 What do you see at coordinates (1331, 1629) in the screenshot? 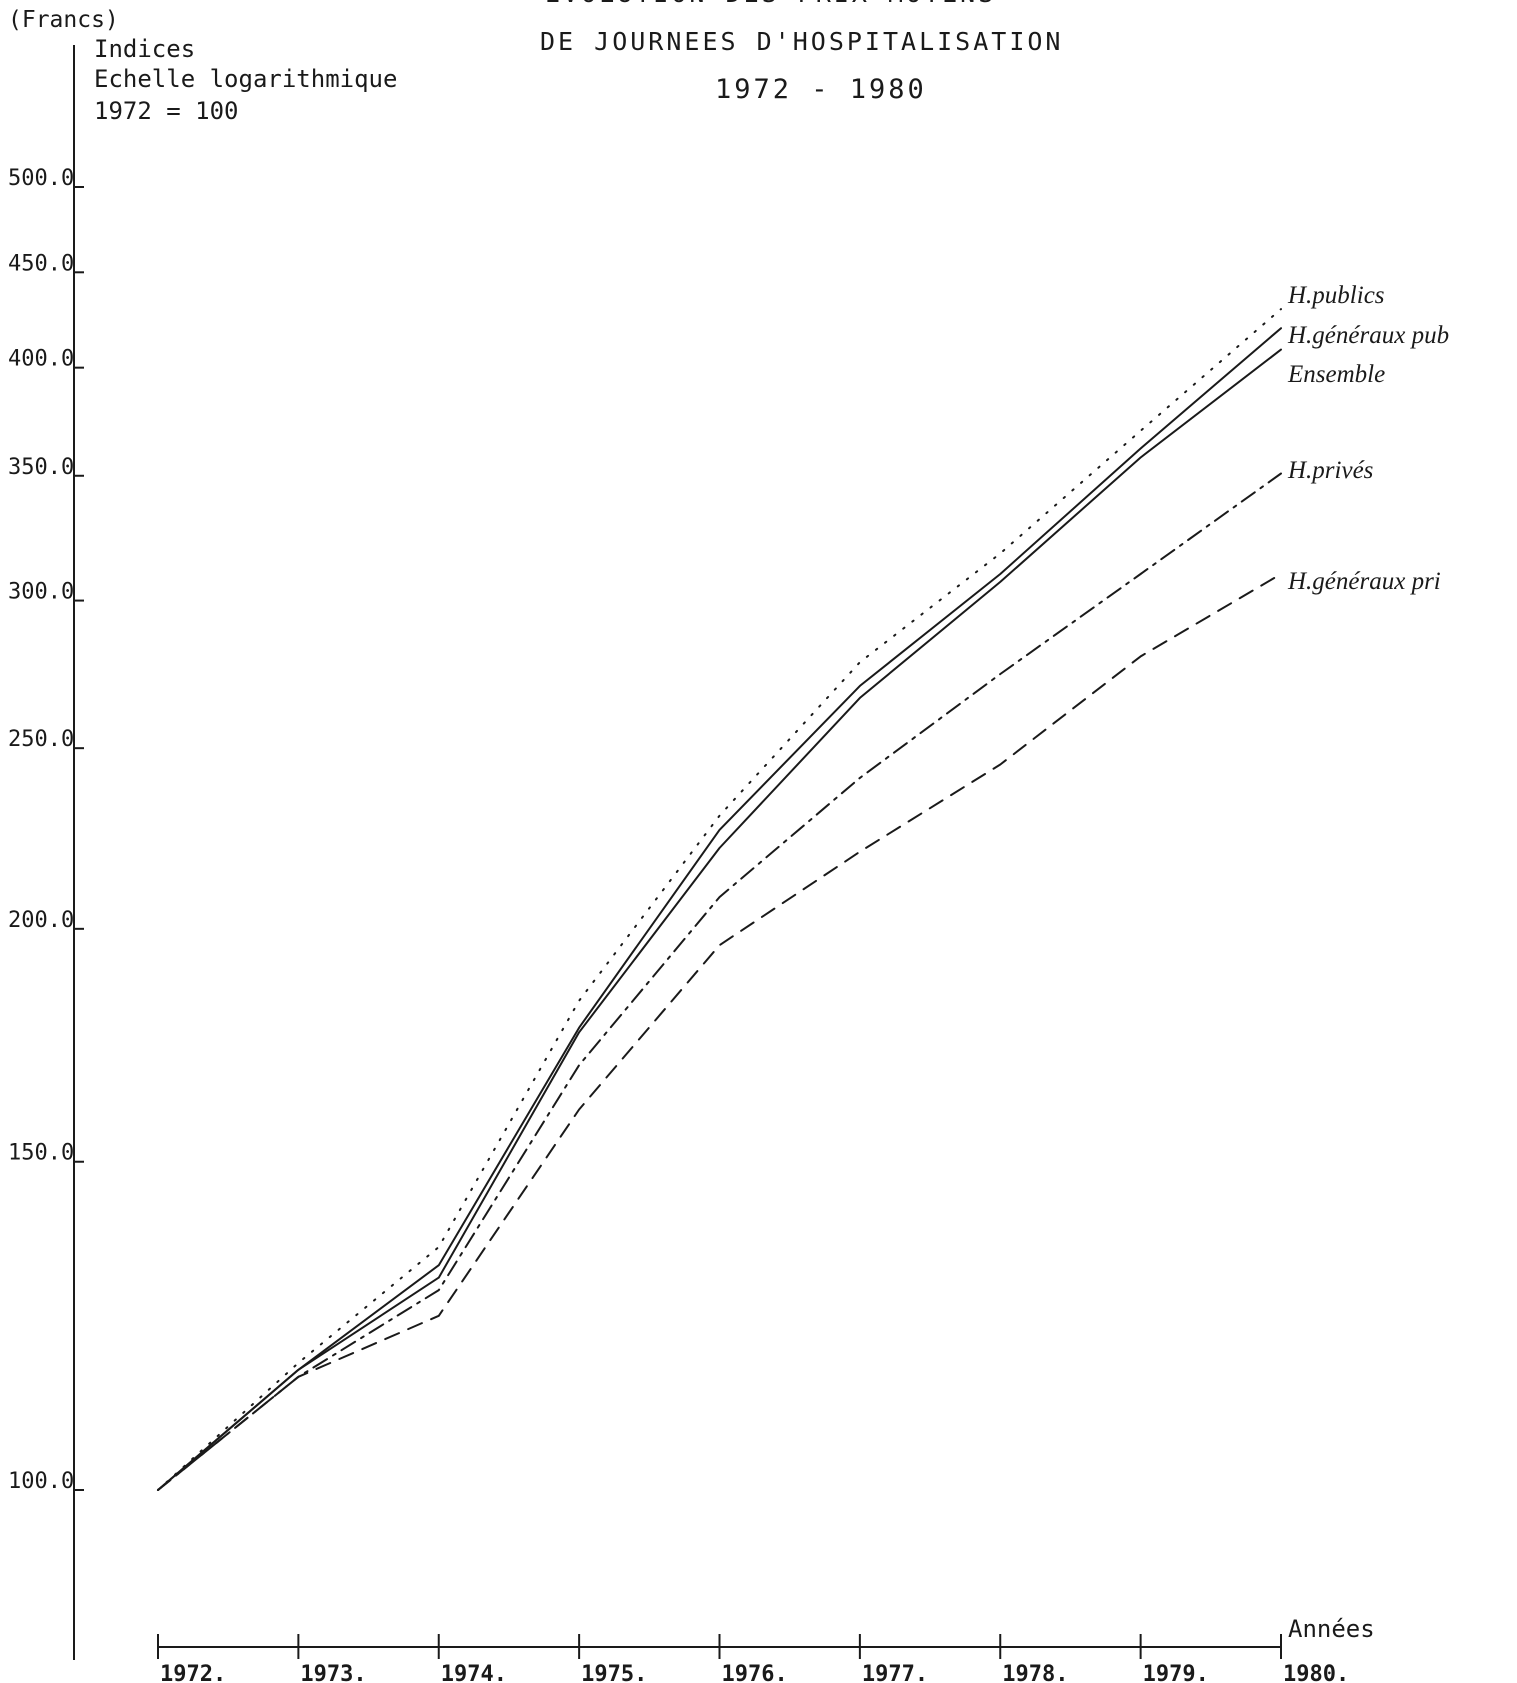
I see `x-axis-label: Années` at bounding box center [1331, 1629].